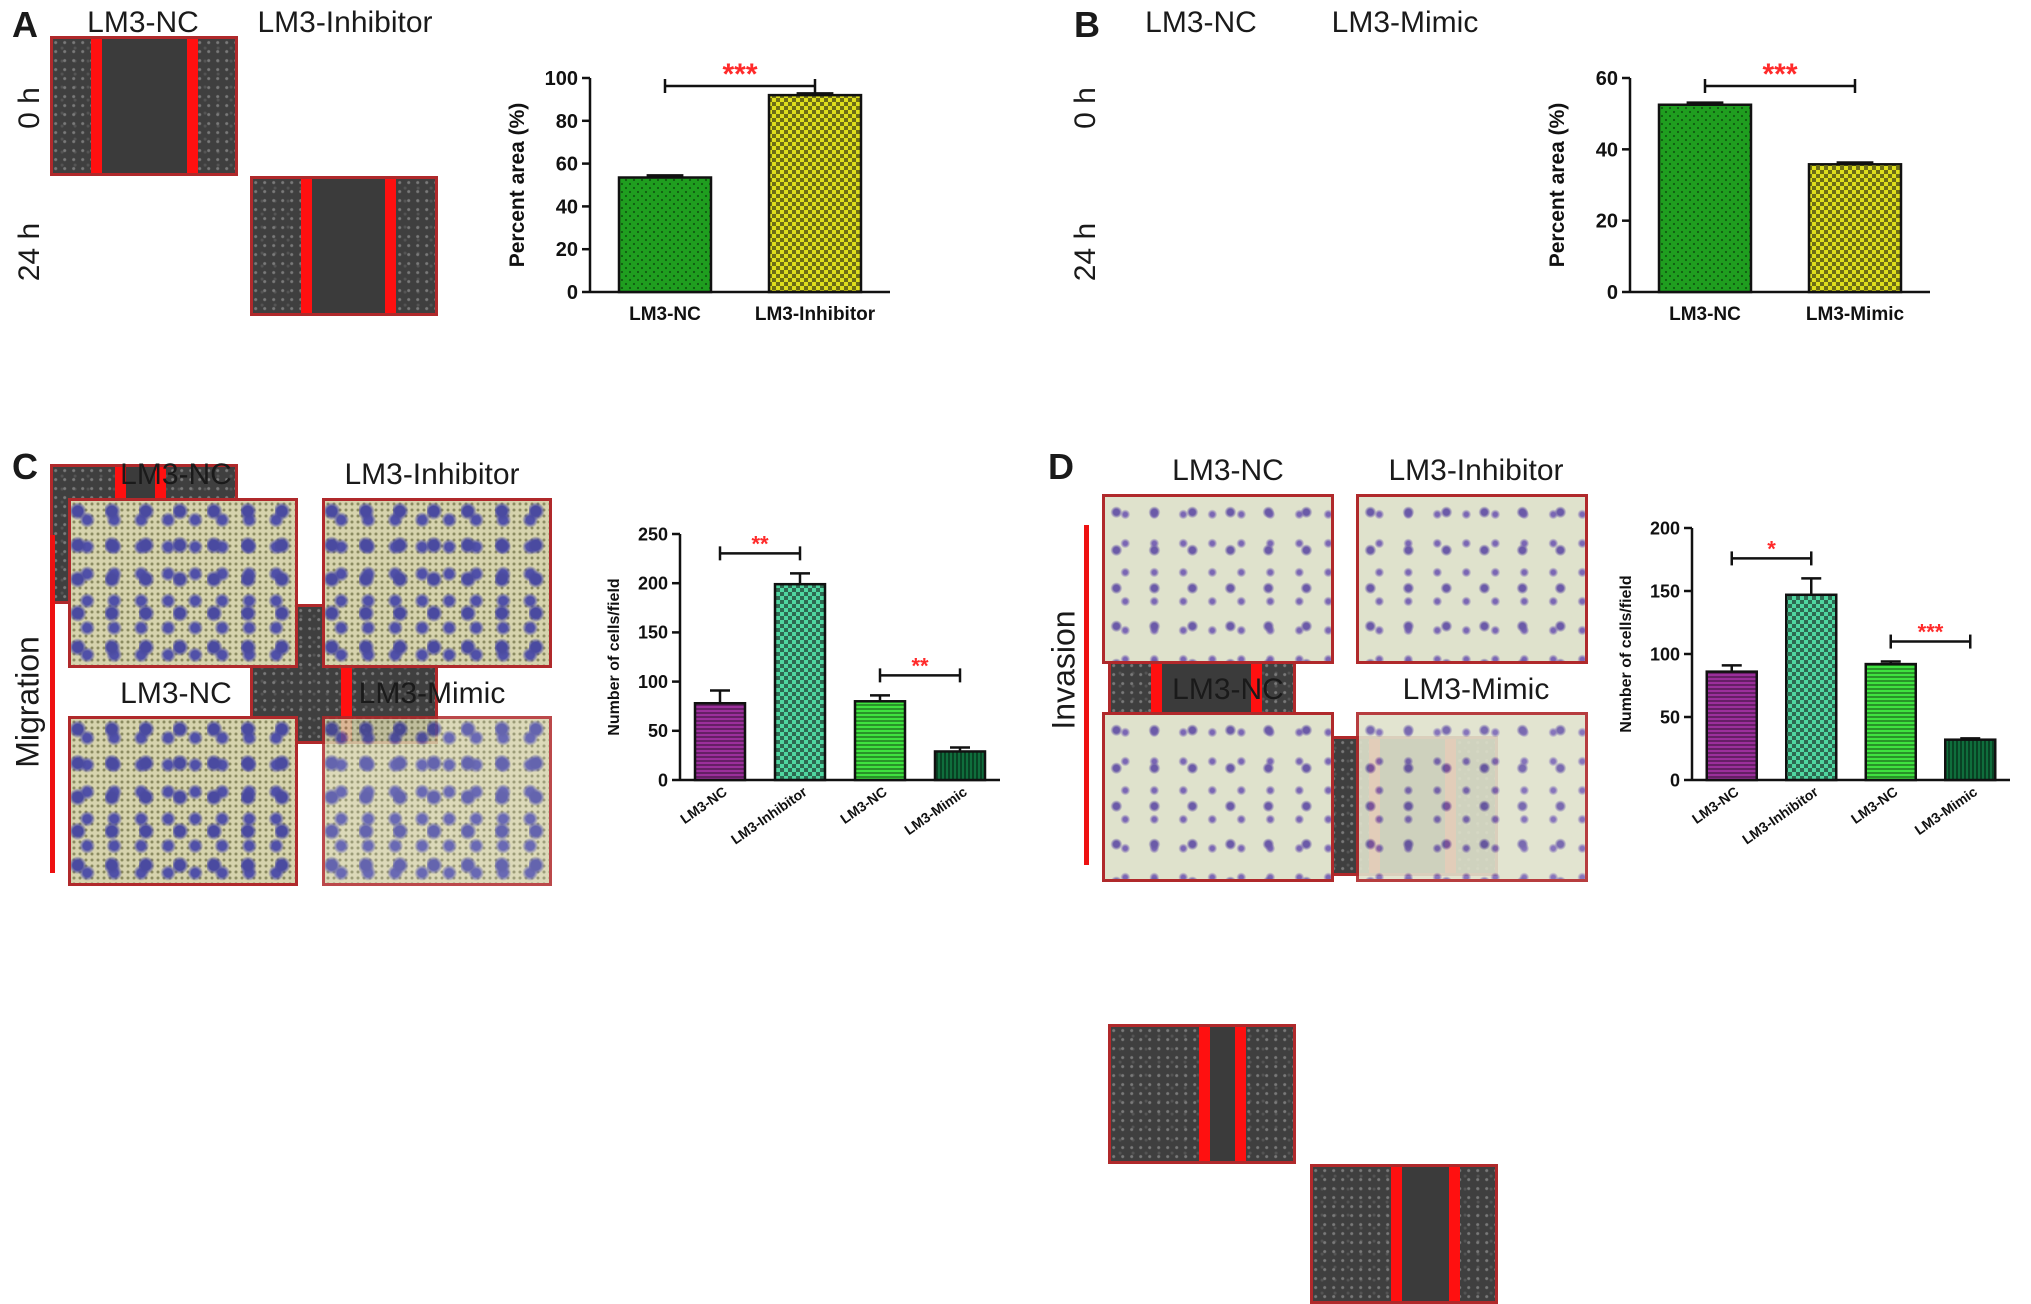 This screenshot has width=2031, height=1304. Describe the element at coordinates (29, 108) in the screenshot. I see `panel-a-row-label-0h: 0 h` at that location.